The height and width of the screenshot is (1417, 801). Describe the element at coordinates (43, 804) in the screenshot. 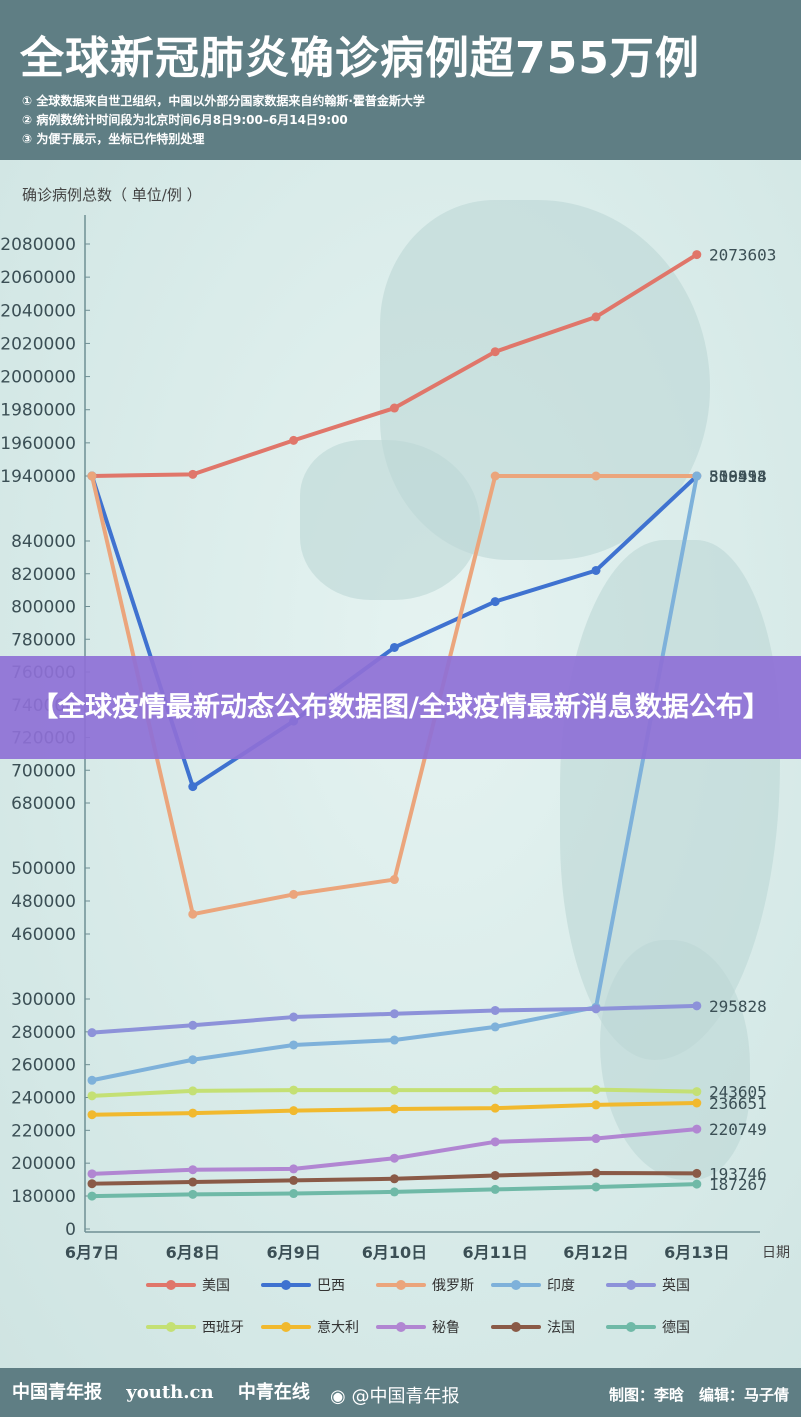

I see `y-tick-label: 680000` at that location.